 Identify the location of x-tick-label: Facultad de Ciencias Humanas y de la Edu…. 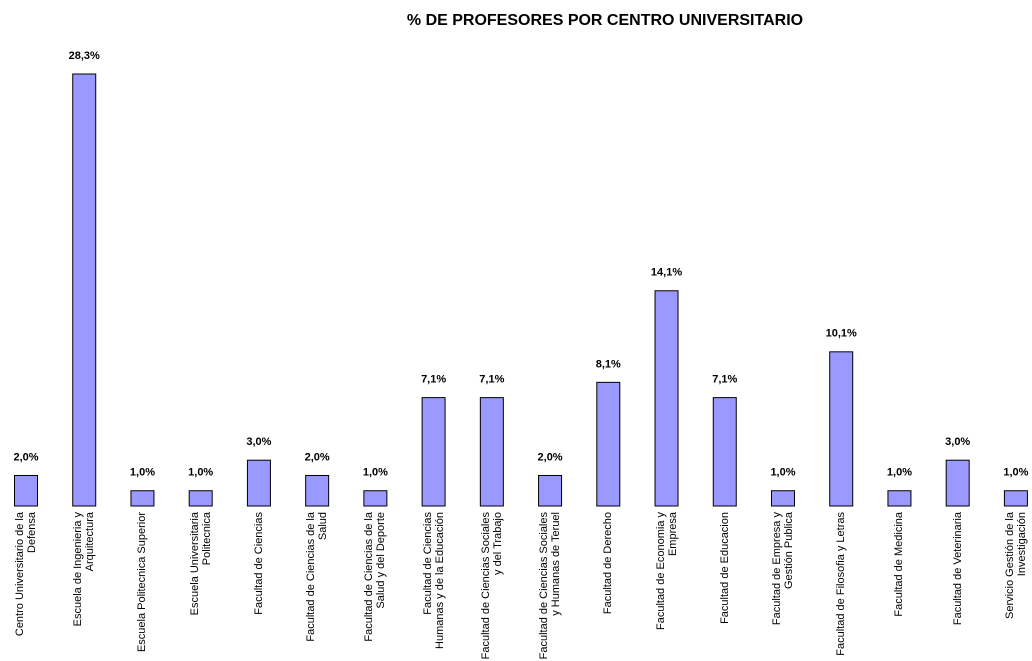
(433, 580).